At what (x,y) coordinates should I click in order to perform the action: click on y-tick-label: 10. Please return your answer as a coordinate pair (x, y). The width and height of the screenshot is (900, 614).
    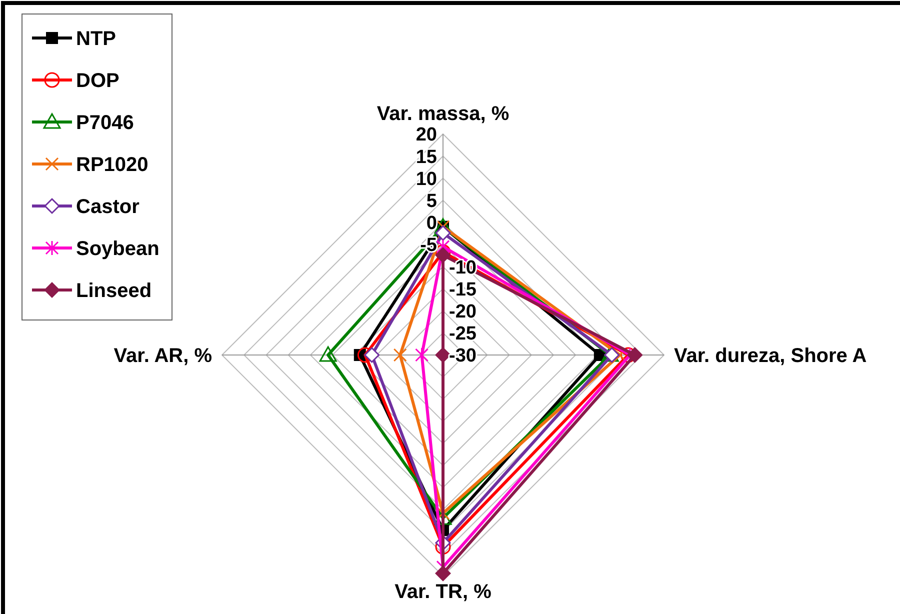
    Looking at the image, I should click on (426, 179).